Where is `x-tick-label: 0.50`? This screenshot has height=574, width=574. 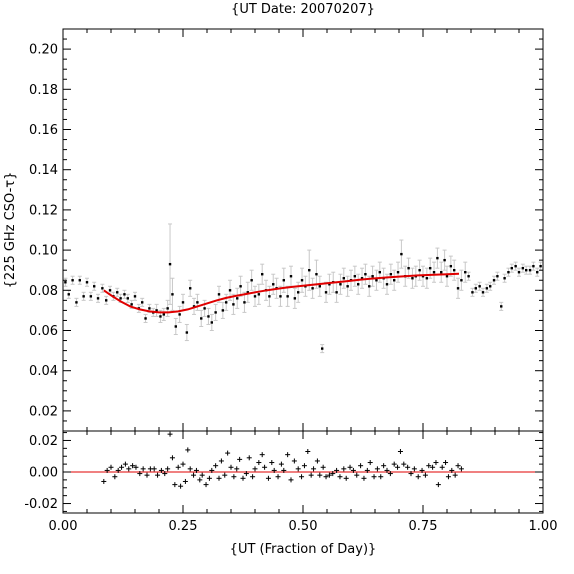
x-tick-label: 0.50 is located at coordinates (303, 526).